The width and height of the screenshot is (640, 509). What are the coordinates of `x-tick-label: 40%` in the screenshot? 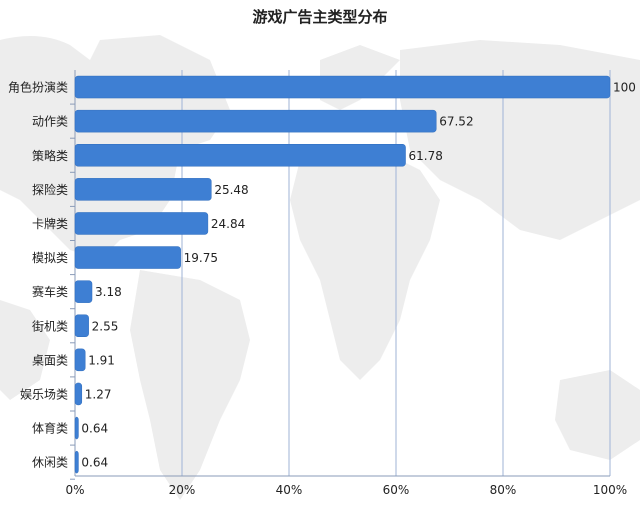 It's located at (289, 490).